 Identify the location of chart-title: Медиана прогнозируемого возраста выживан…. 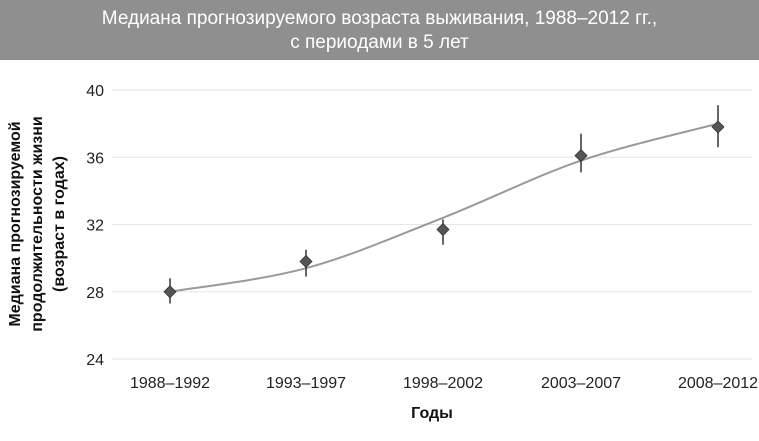
(379, 30).